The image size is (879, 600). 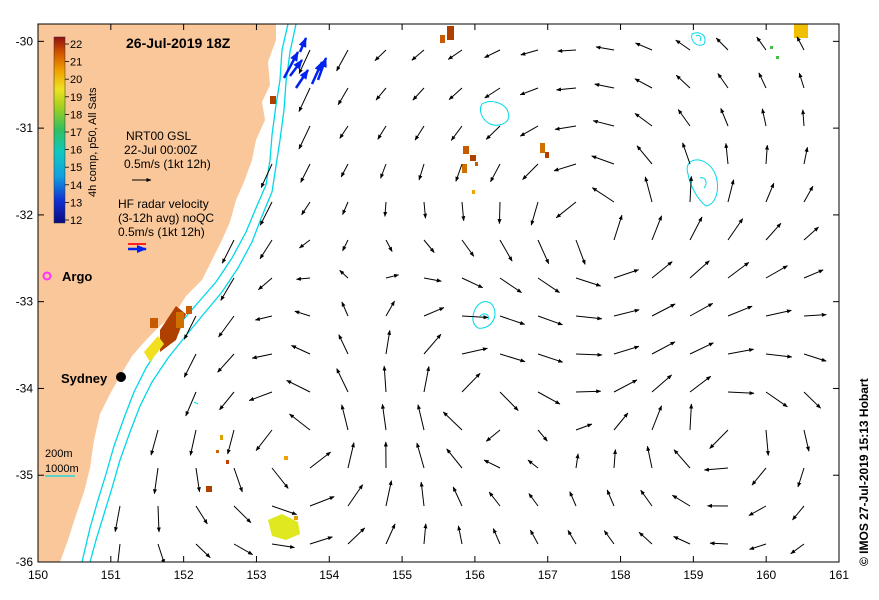 What do you see at coordinates (62, 469) in the screenshot?
I see `isobath-1000m-label: 1000m` at bounding box center [62, 469].